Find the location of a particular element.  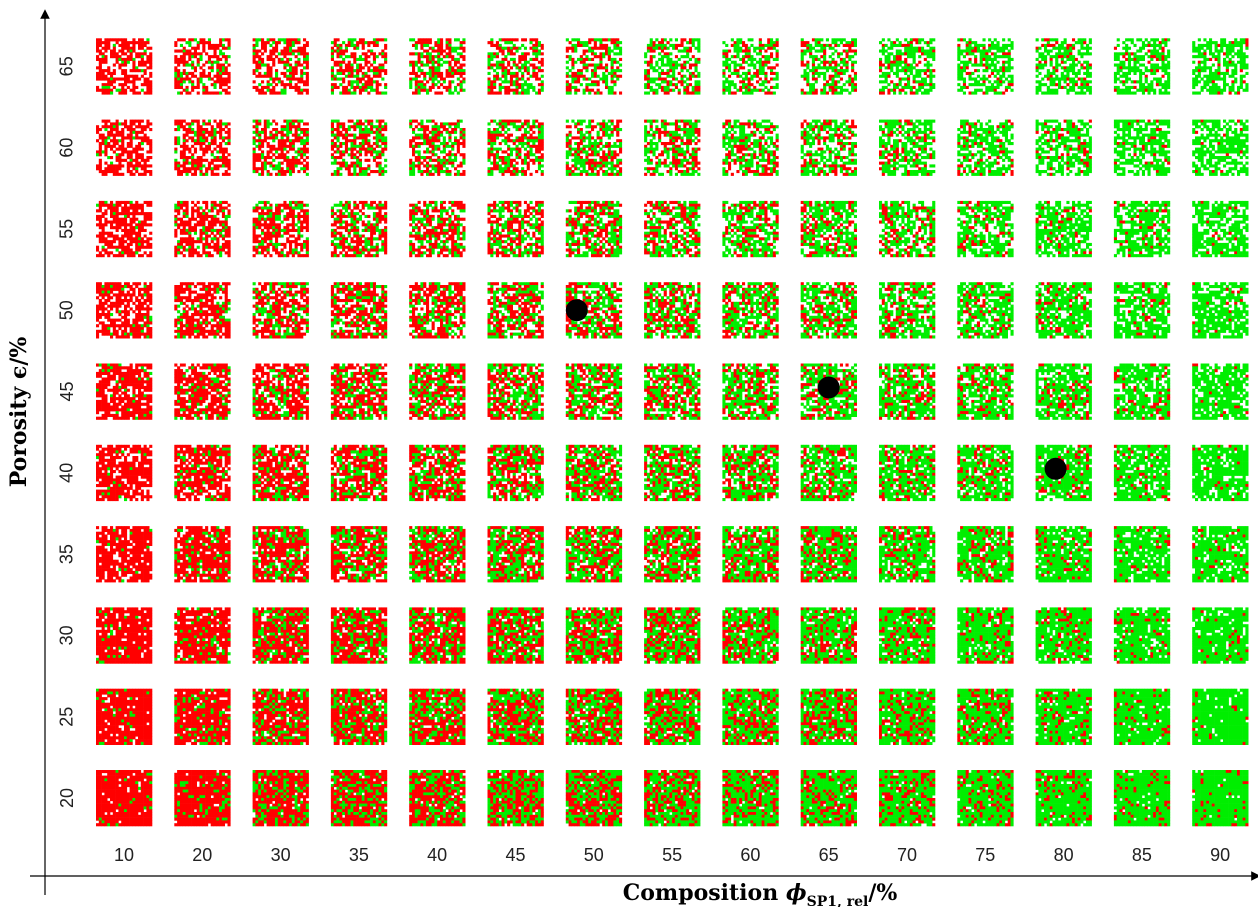

y-tick-20: 20 is located at coordinates (67, 798).